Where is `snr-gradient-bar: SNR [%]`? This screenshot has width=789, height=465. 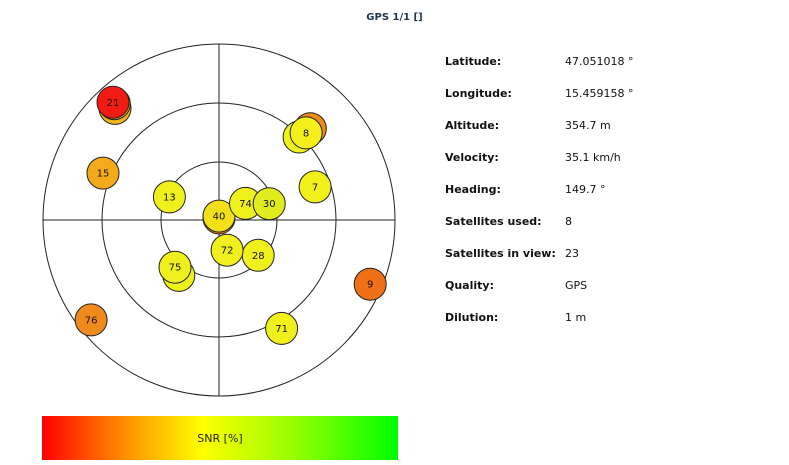 snr-gradient-bar: SNR [%] is located at coordinates (220, 438).